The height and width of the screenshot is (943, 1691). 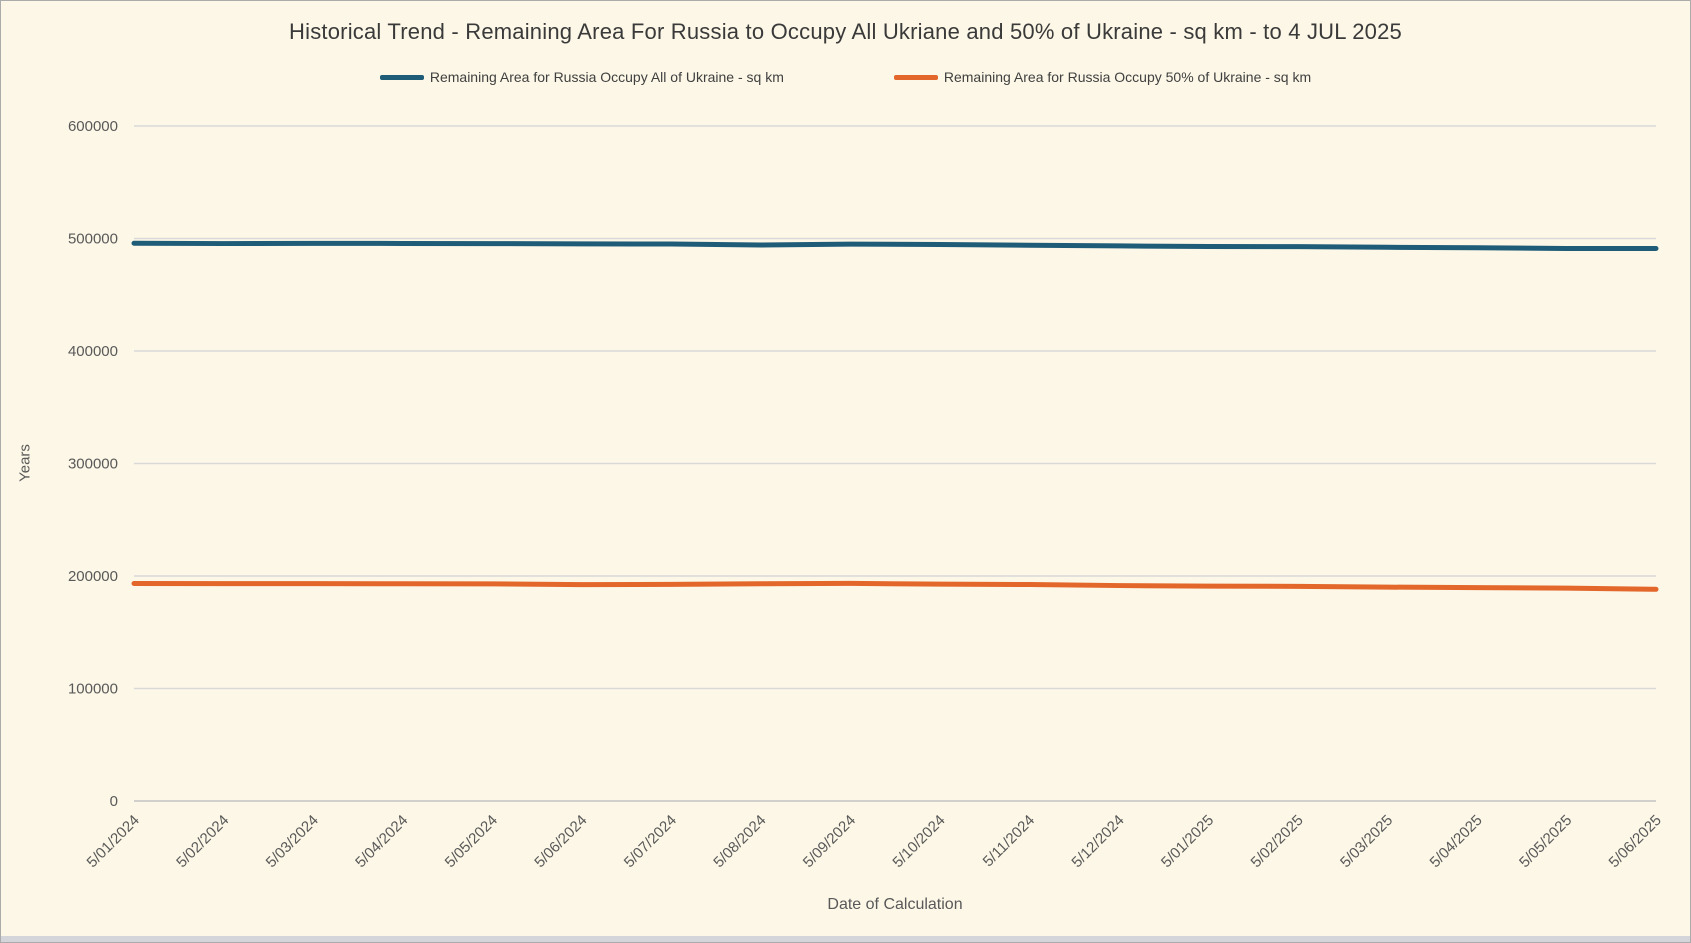 I want to click on x-tick-label: 5/09/2024, so click(x=829, y=841).